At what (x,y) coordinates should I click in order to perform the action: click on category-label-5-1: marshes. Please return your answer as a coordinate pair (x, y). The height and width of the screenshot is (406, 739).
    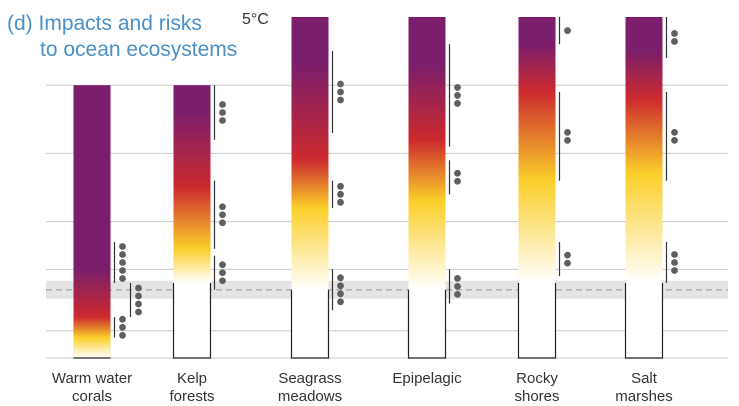
    Looking at the image, I should click on (644, 396).